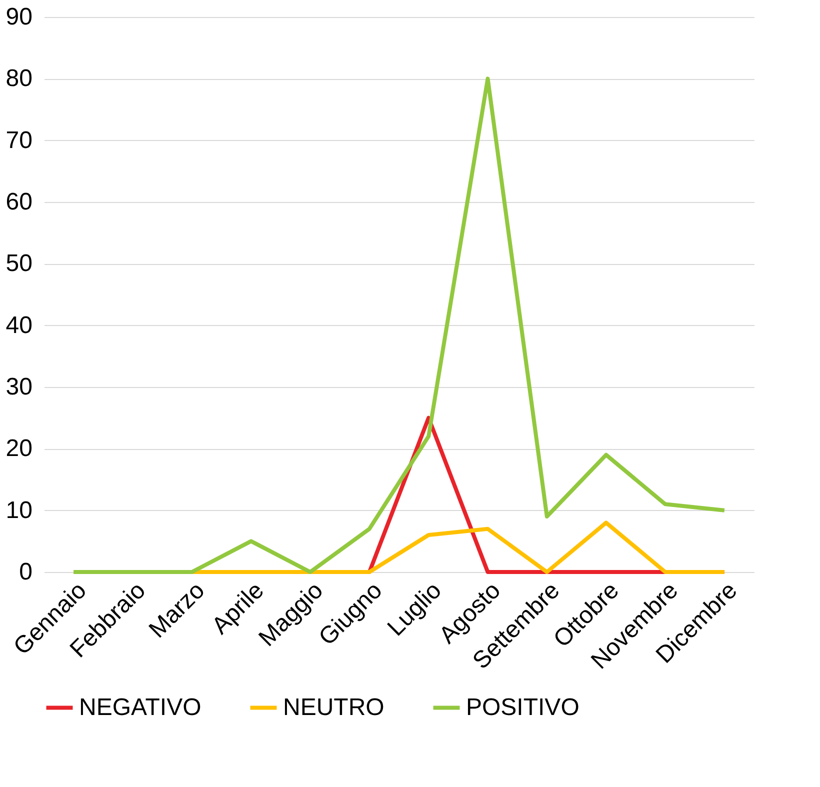 The height and width of the screenshot is (787, 820). Describe the element at coordinates (19, 17) in the screenshot. I see `y-tick-label: 90` at that location.